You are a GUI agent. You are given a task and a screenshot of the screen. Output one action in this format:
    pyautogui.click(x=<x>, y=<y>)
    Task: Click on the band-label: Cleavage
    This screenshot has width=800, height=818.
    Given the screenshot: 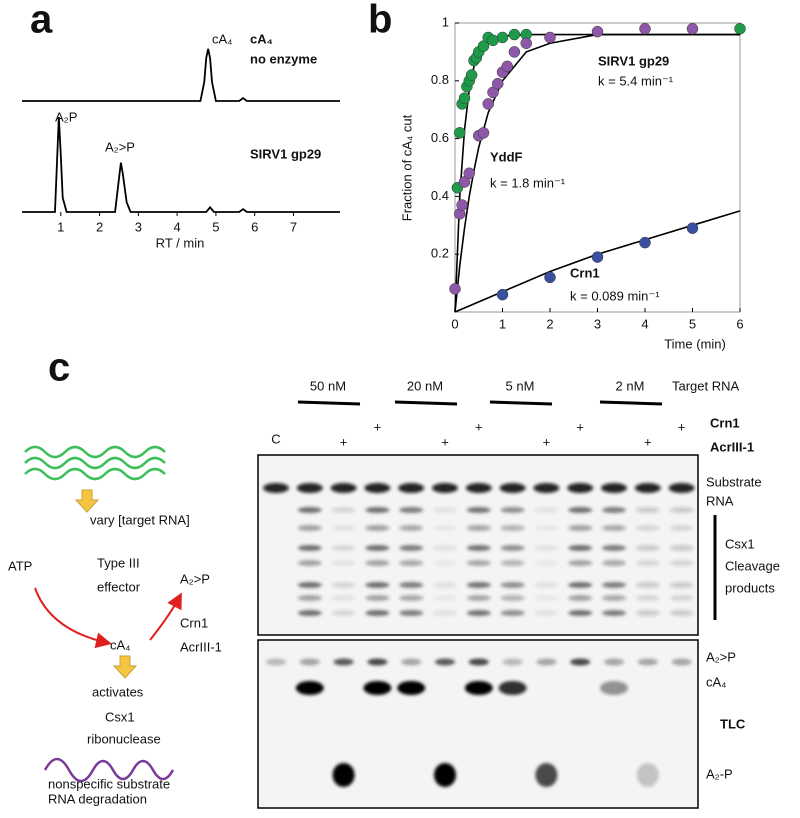 What is the action you would take?
    pyautogui.click(x=752, y=565)
    